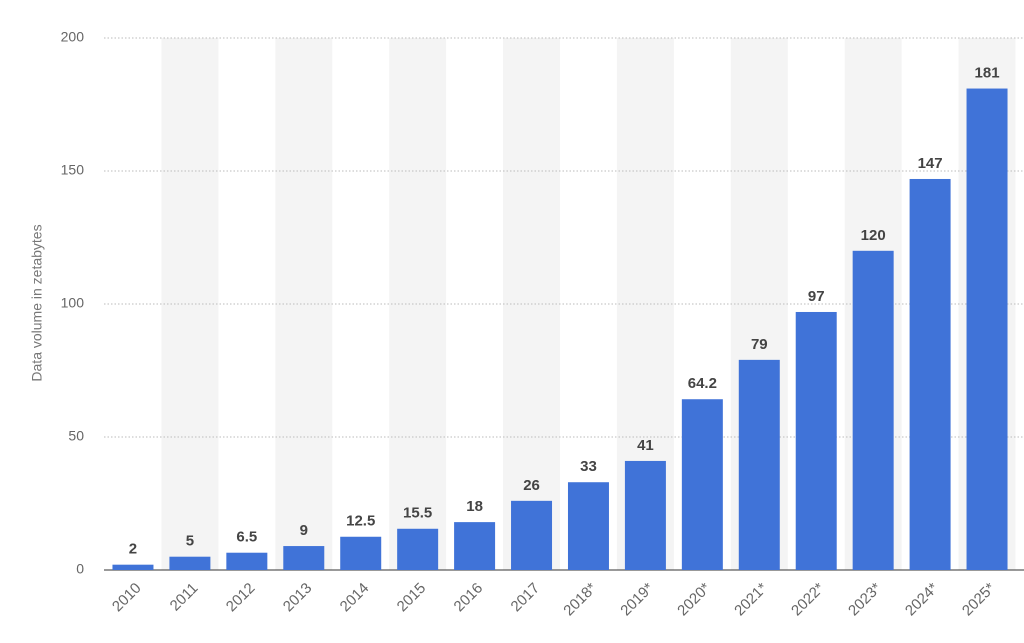 This screenshot has width=1024, height=643. What do you see at coordinates (133, 549) in the screenshot?
I see `value-label: 2` at bounding box center [133, 549].